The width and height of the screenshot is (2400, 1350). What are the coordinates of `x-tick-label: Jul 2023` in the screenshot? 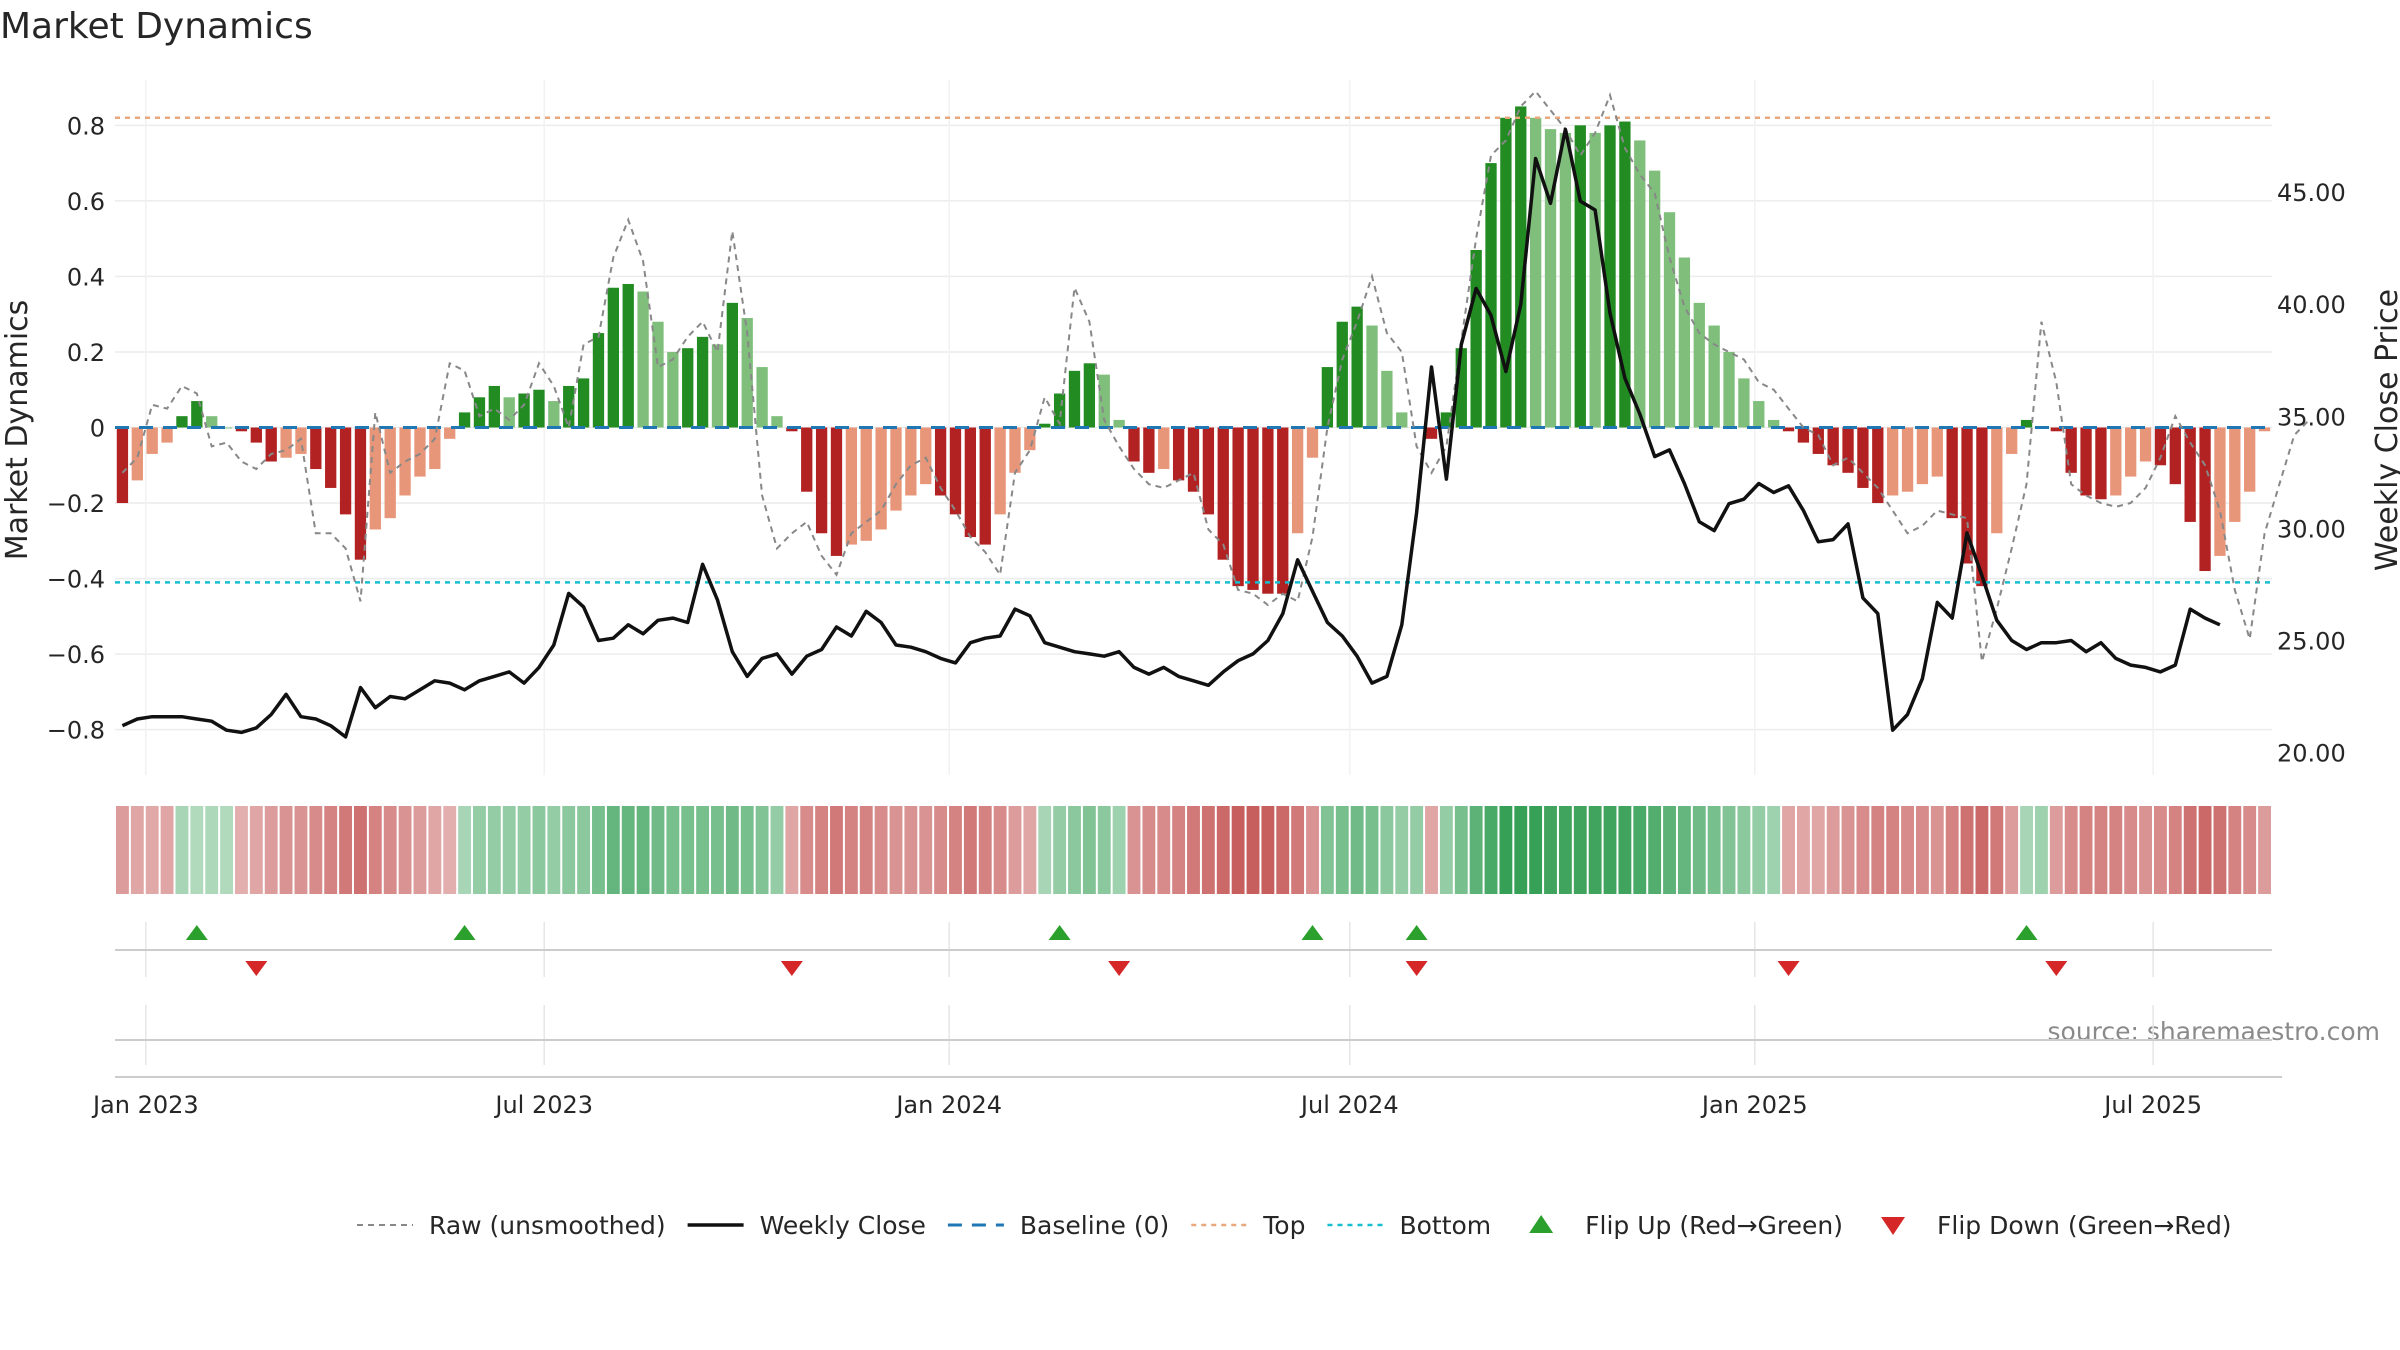 It's located at (543, 1105).